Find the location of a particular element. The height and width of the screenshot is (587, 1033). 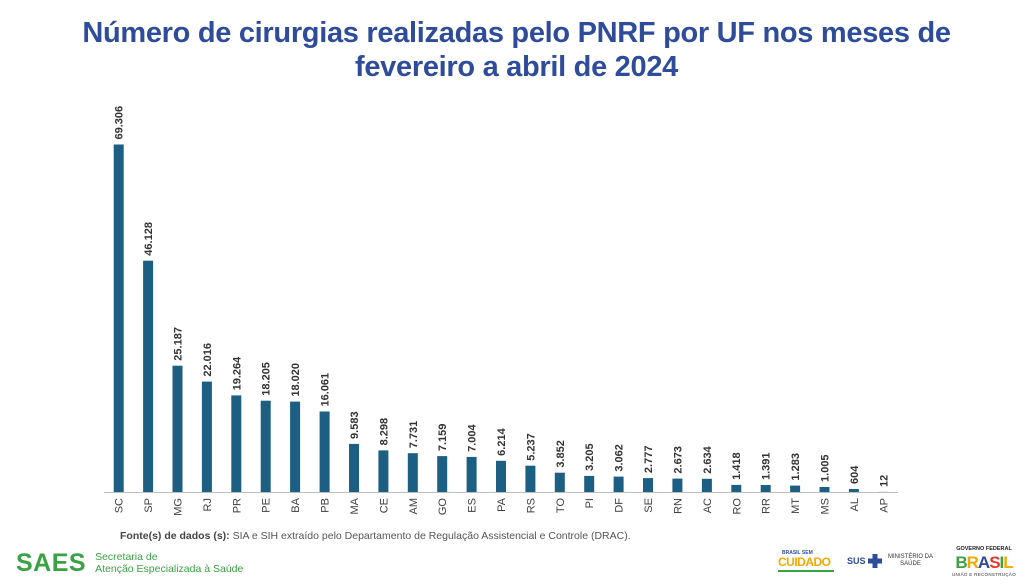

tick-label-al: AL is located at coordinates (855, 504).